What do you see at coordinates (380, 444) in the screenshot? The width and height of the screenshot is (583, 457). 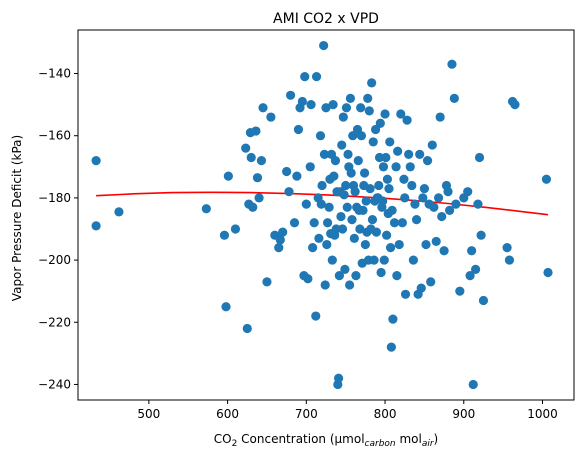 I see `x-axis-label-sub2: carbon` at bounding box center [380, 444].